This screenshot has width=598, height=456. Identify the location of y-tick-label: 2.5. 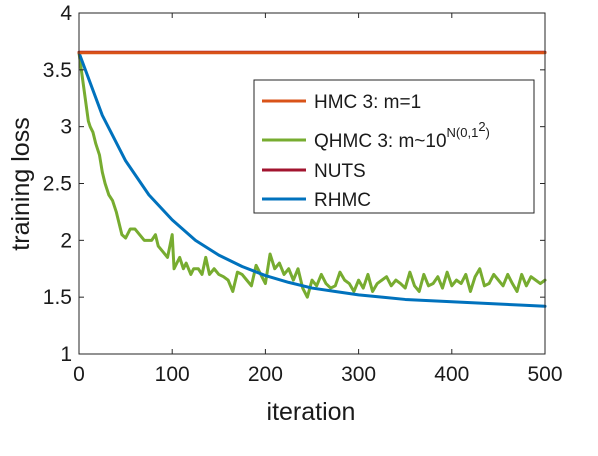
(57, 184).